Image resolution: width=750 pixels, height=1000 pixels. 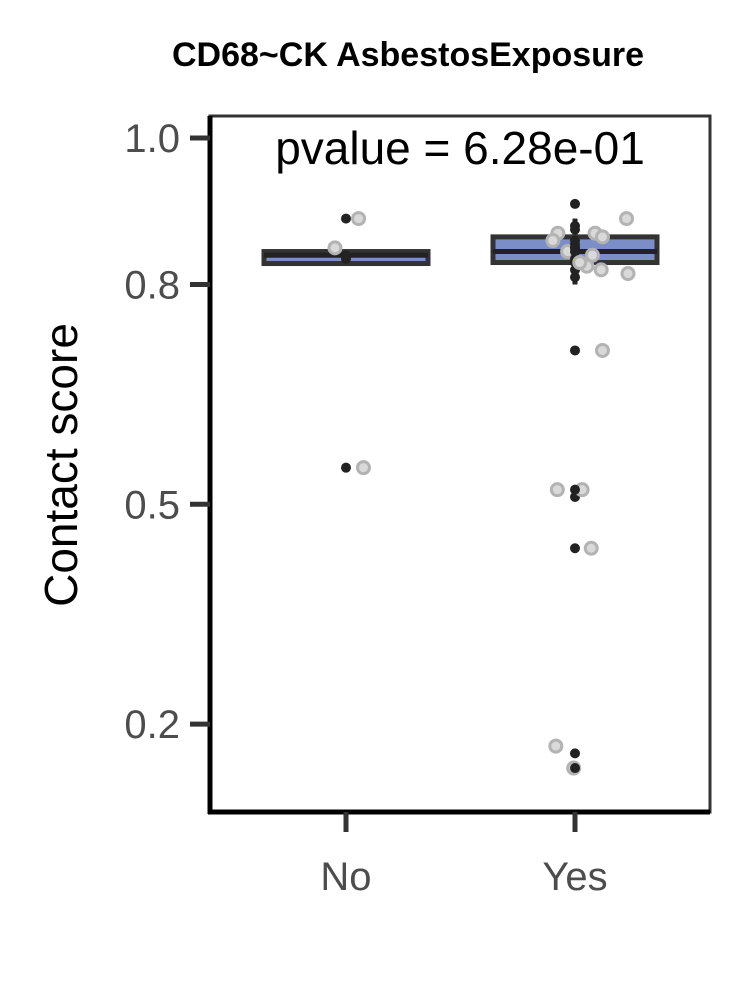 I want to click on y-tick-label: 1.0, so click(x=152, y=139).